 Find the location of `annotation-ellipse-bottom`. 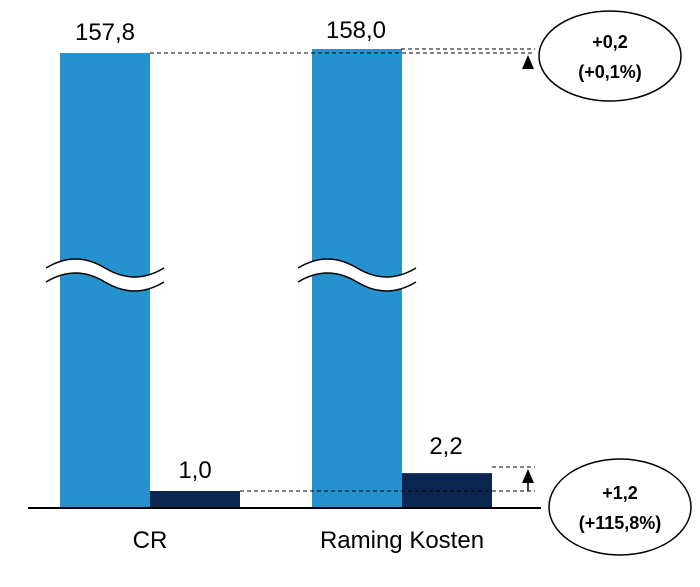

annotation-ellipse-bottom is located at coordinates (620, 507).